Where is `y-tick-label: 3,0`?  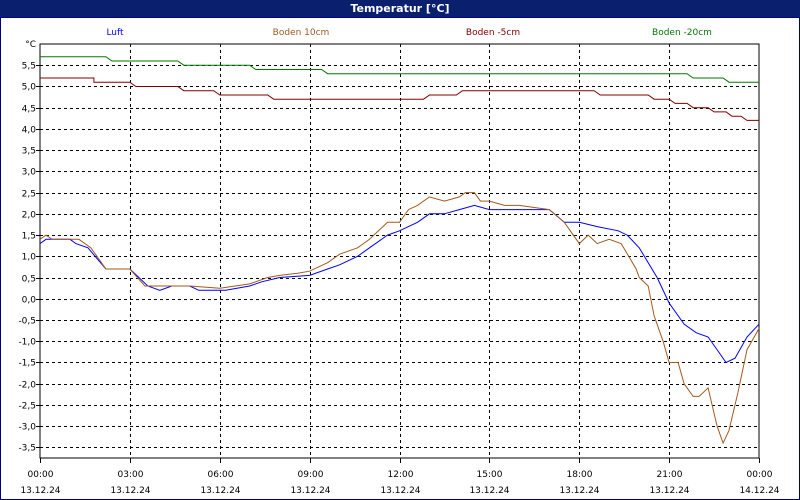 y-tick-label: 3,0 is located at coordinates (29, 173).